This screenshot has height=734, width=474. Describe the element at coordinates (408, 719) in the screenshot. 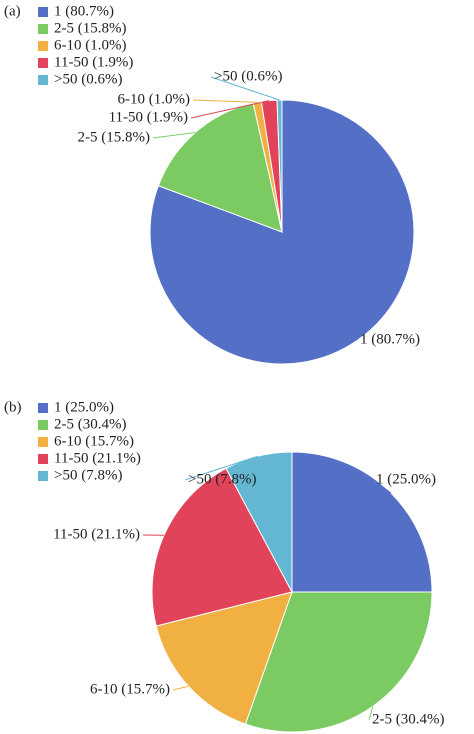

I see `slice-label: 2-5 (30.4%)` at that location.